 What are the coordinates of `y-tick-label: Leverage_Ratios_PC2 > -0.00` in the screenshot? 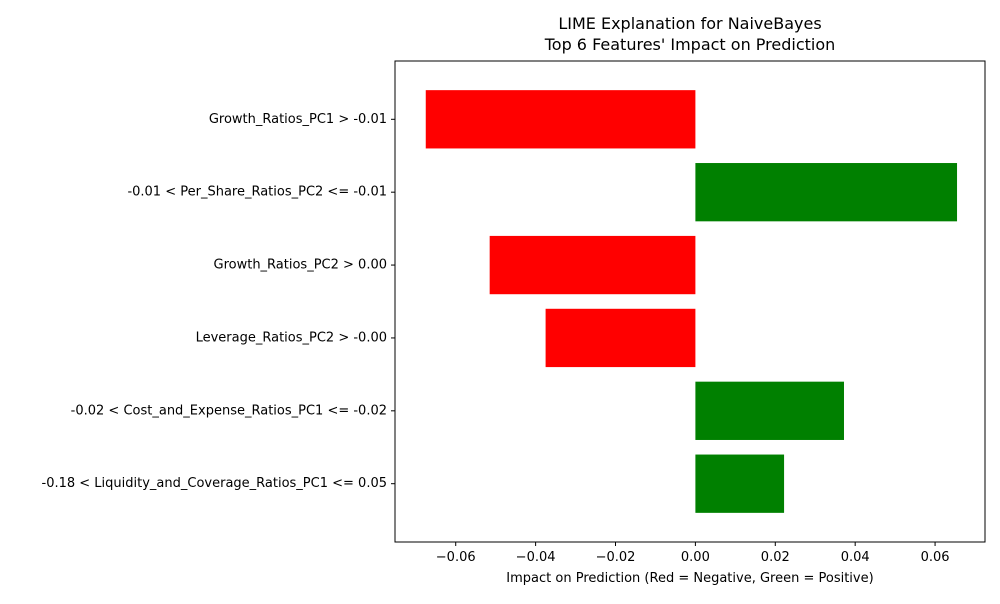 It's located at (291, 337).